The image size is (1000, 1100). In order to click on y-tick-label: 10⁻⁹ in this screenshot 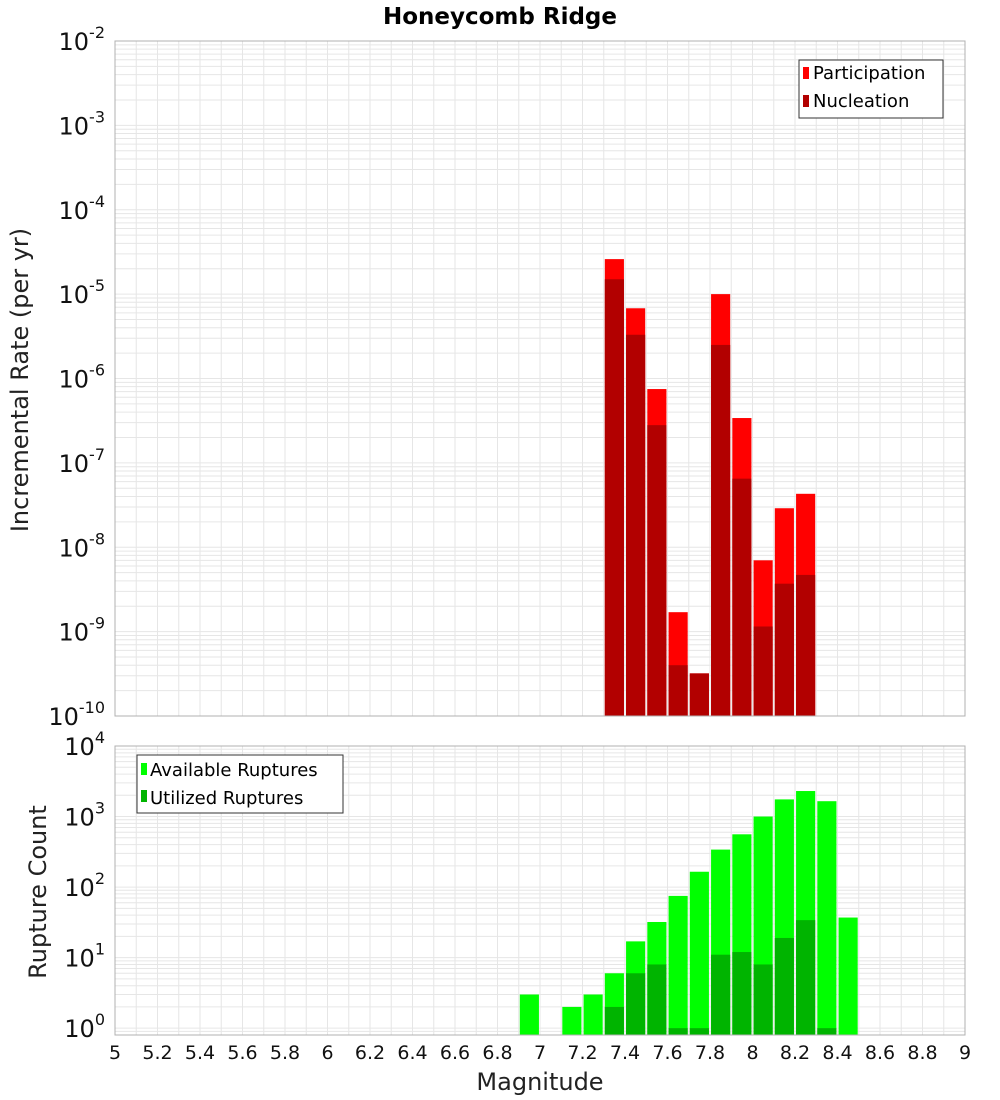, I will do `click(82, 630)`.